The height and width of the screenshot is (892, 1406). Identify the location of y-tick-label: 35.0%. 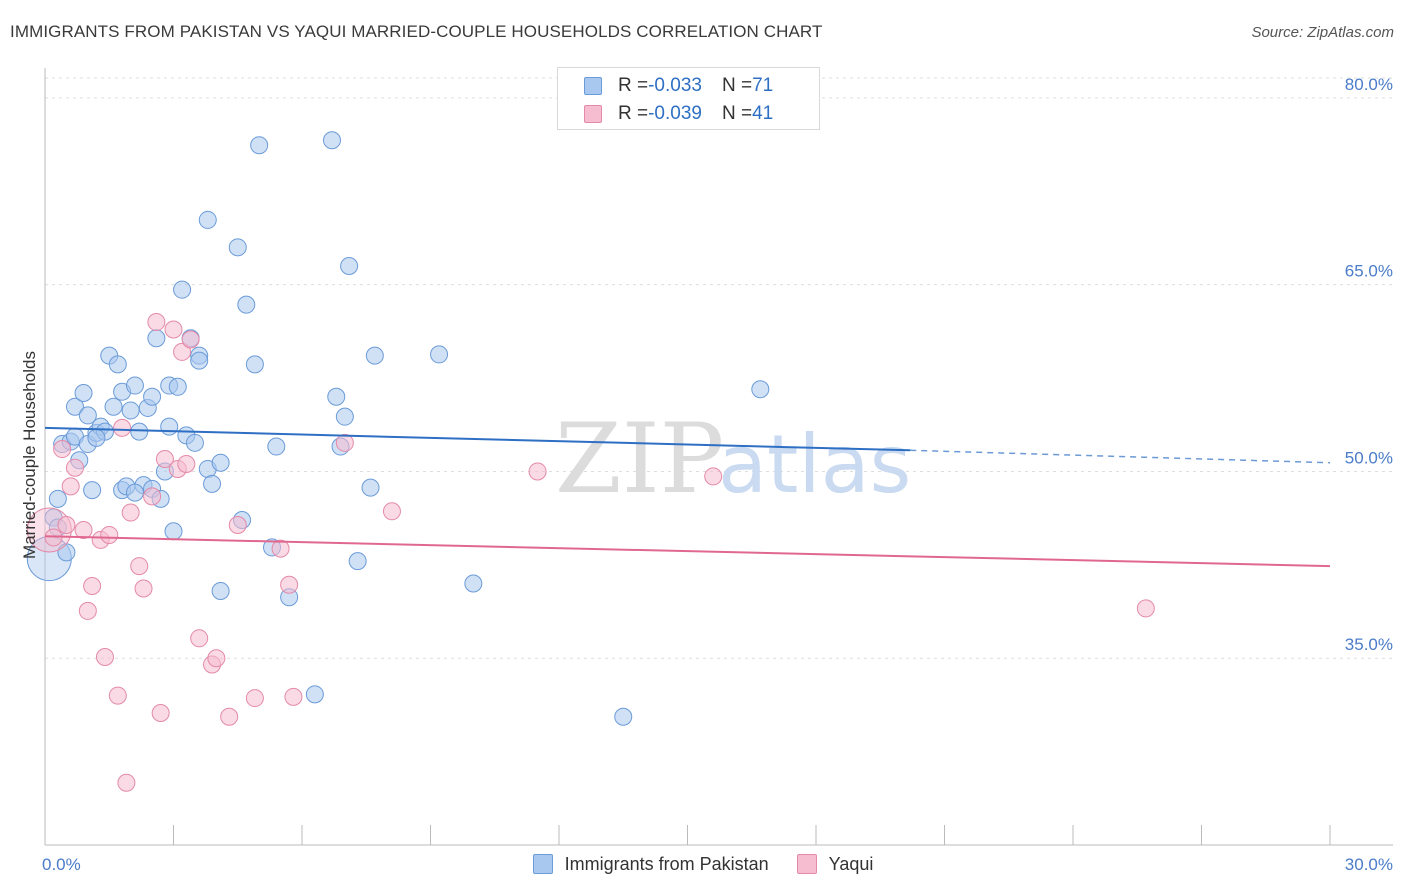
(1369, 644).